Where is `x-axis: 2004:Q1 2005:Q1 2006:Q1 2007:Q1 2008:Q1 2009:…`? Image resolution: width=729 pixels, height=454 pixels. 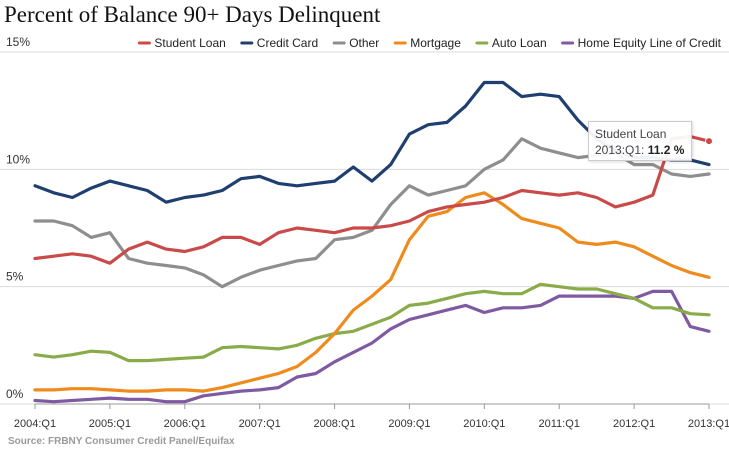
x-axis: 2004:Q1 2005:Q1 2006:Q1 2007:Q1 2008:Q1 2009:… is located at coordinates (371, 416).